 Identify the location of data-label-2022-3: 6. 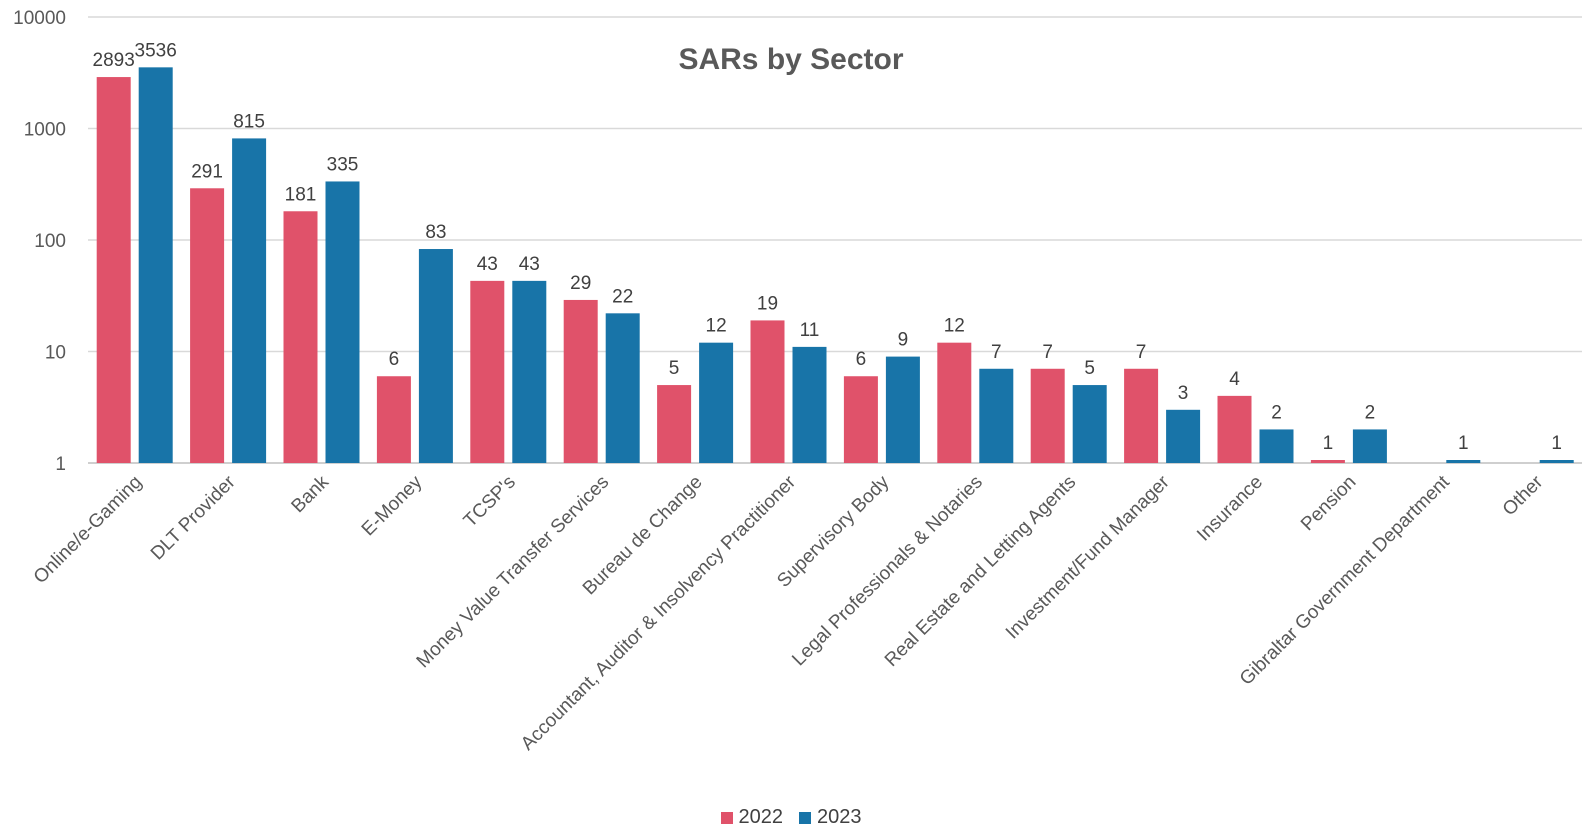
(394, 359).